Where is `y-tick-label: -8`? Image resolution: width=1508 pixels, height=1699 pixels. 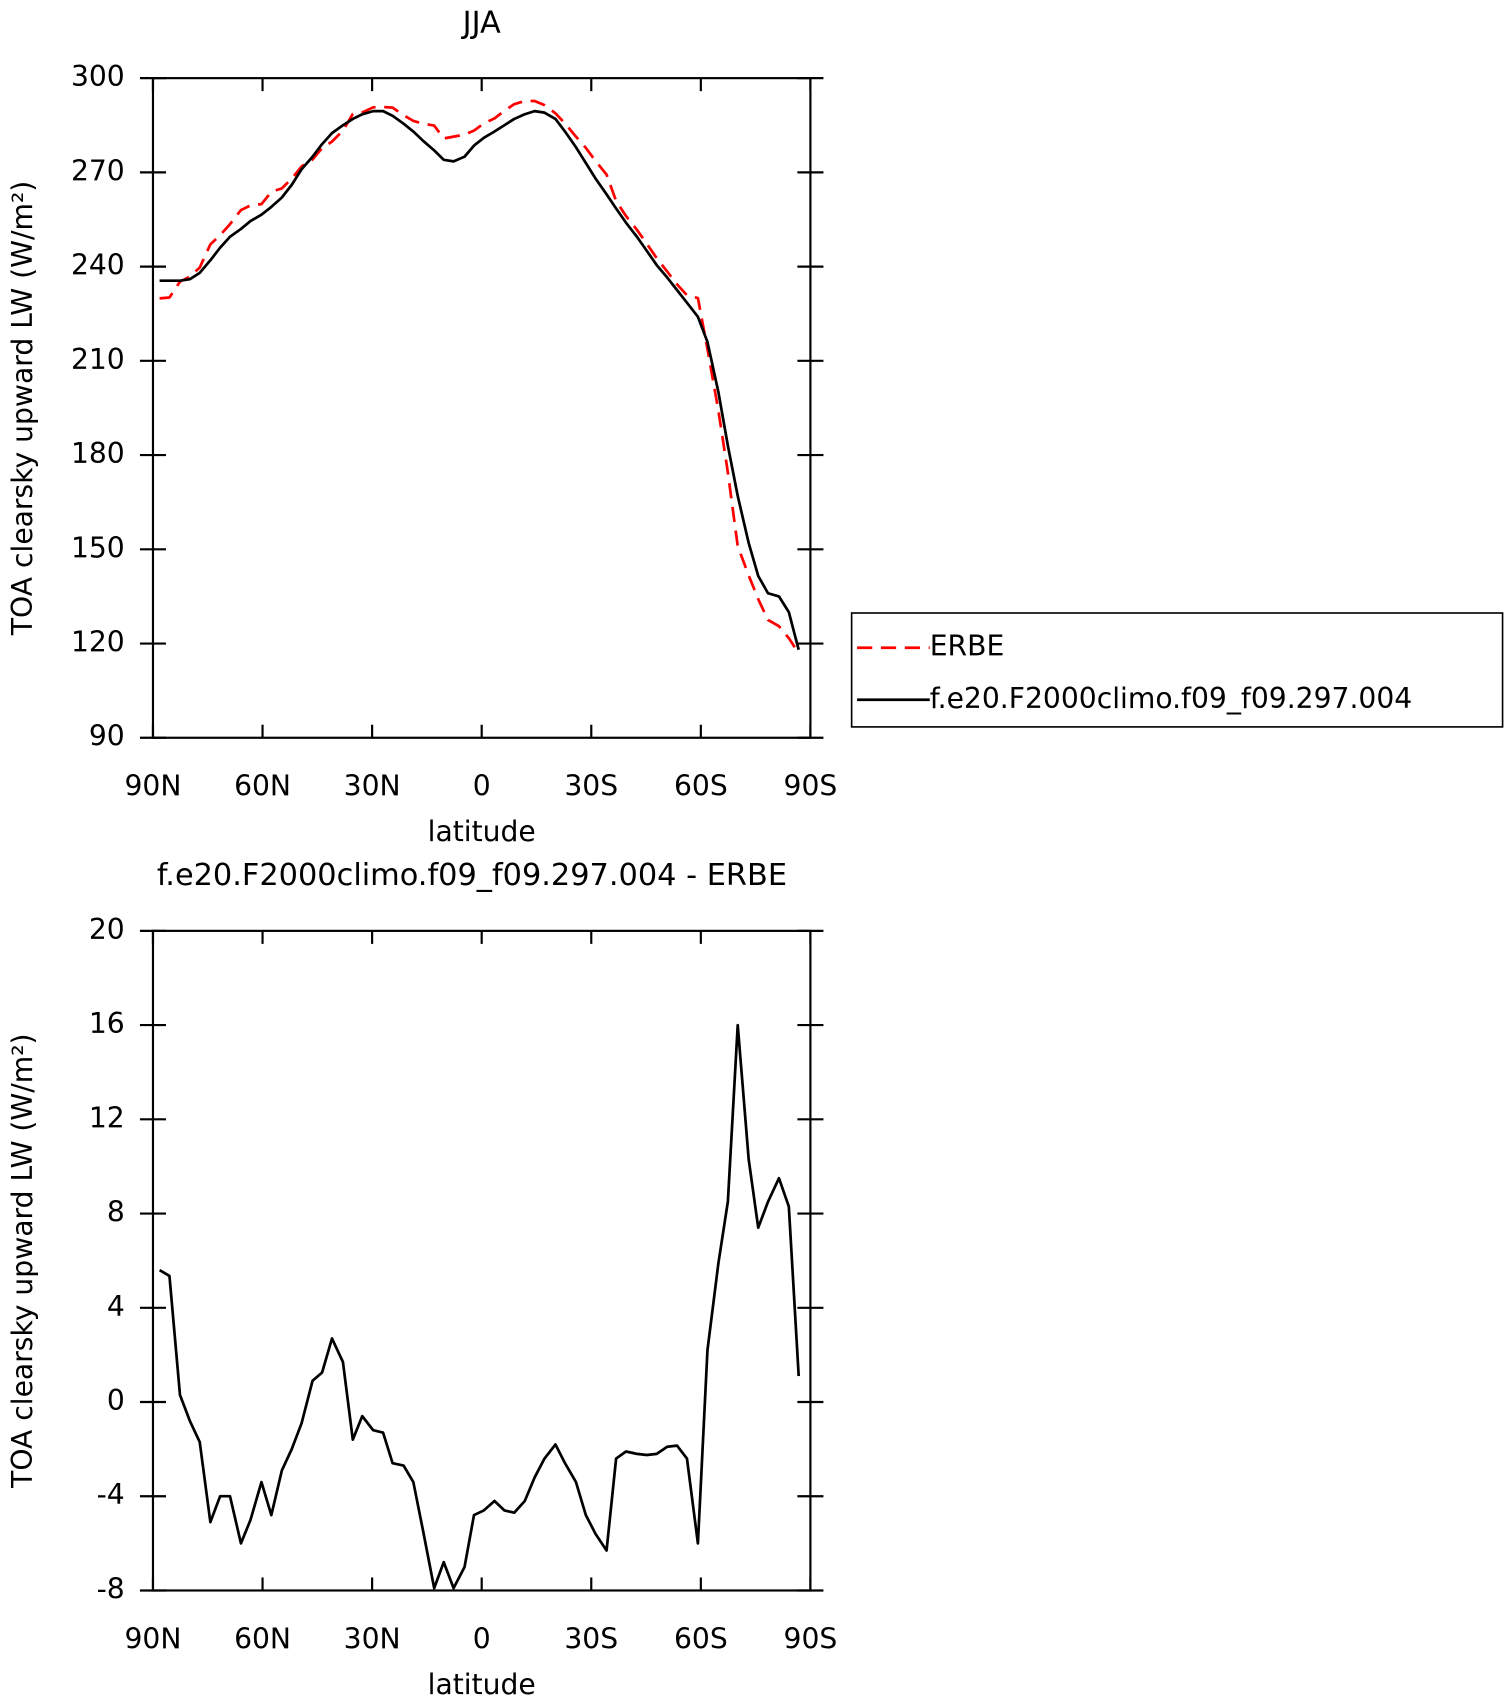
y-tick-label: -8 is located at coordinates (111, 1588).